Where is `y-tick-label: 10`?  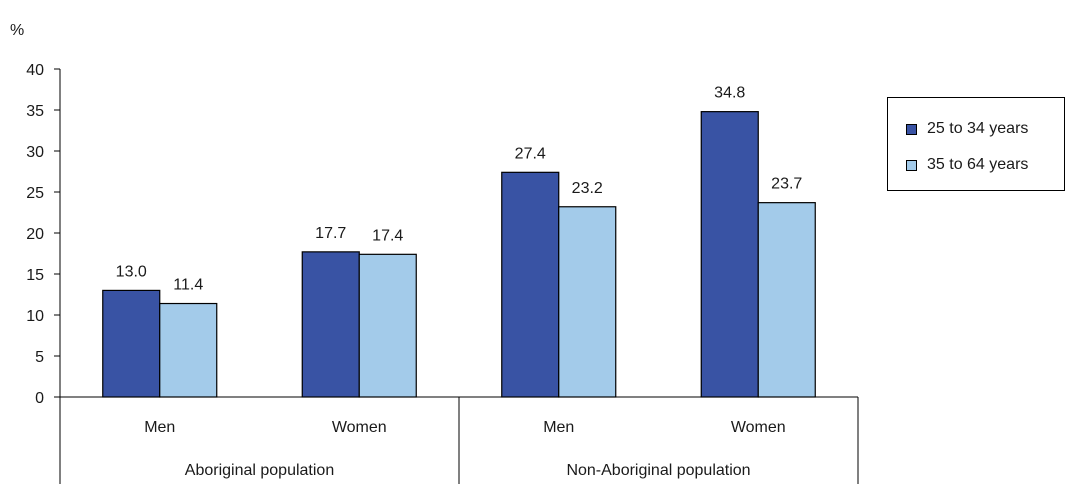
y-tick-label: 10 is located at coordinates (35, 316).